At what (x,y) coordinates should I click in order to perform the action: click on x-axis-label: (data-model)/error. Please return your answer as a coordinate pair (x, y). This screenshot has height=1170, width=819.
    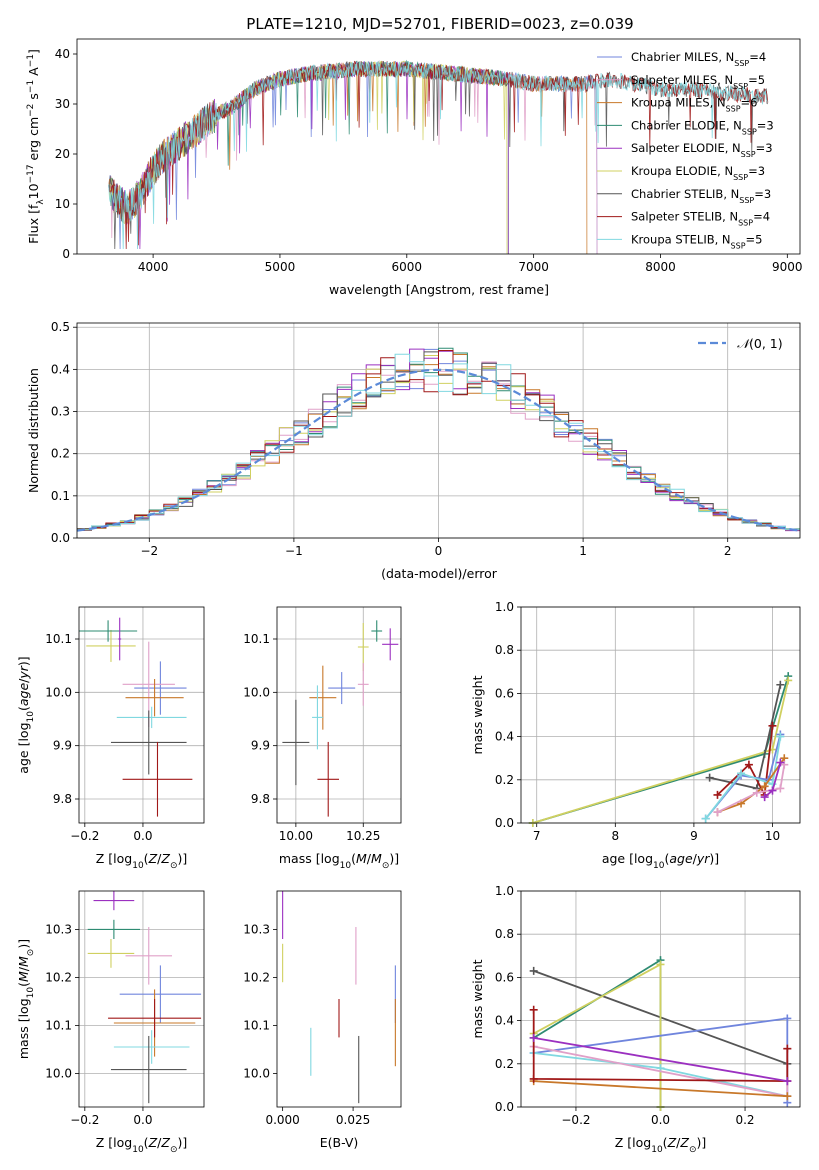
    Looking at the image, I should click on (439, 573).